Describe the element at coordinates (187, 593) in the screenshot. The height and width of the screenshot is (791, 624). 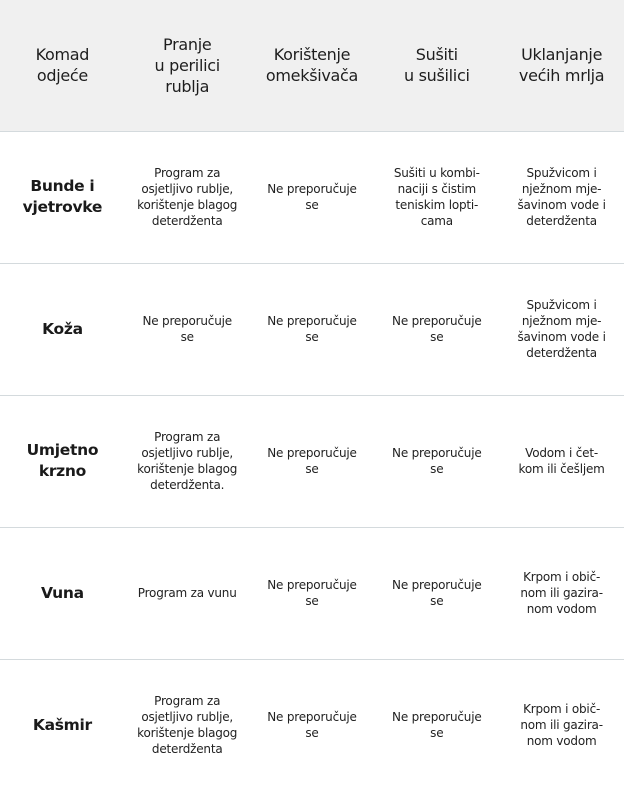
I see `cell-washing: Program za vunu` at that location.